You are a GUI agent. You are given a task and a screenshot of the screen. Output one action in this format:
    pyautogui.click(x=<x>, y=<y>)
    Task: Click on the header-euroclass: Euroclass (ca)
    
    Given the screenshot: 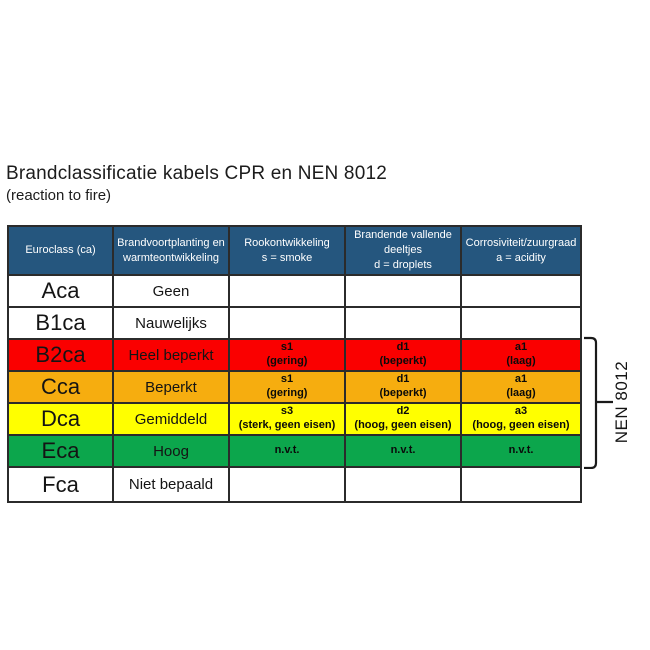 What is the action you would take?
    pyautogui.click(x=60, y=250)
    